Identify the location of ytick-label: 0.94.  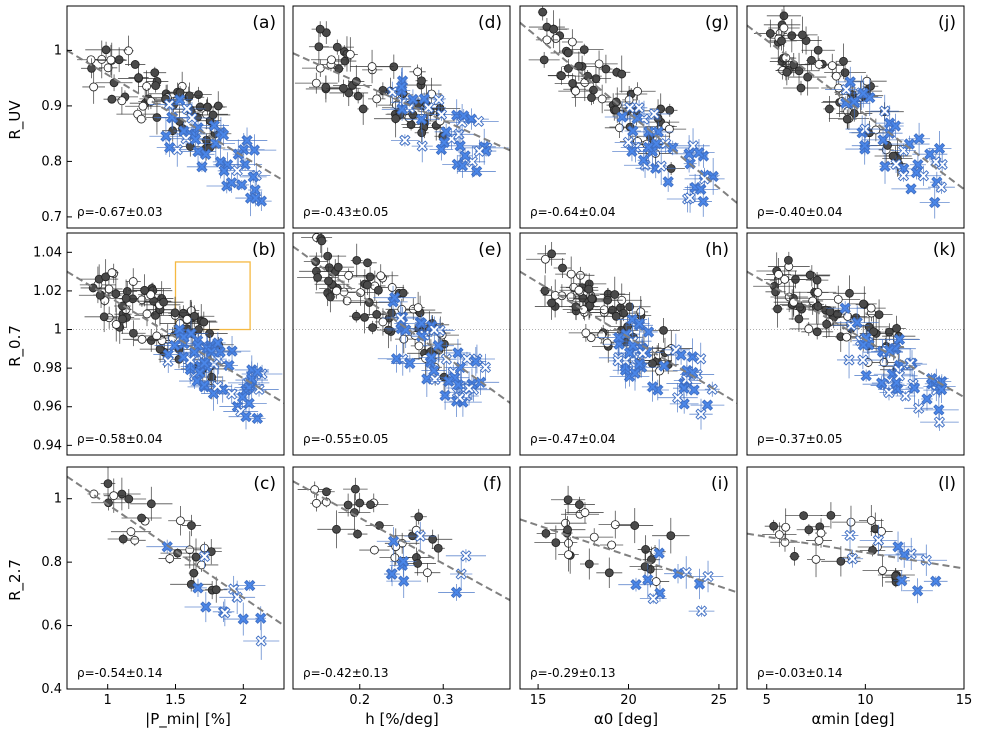
(47, 445).